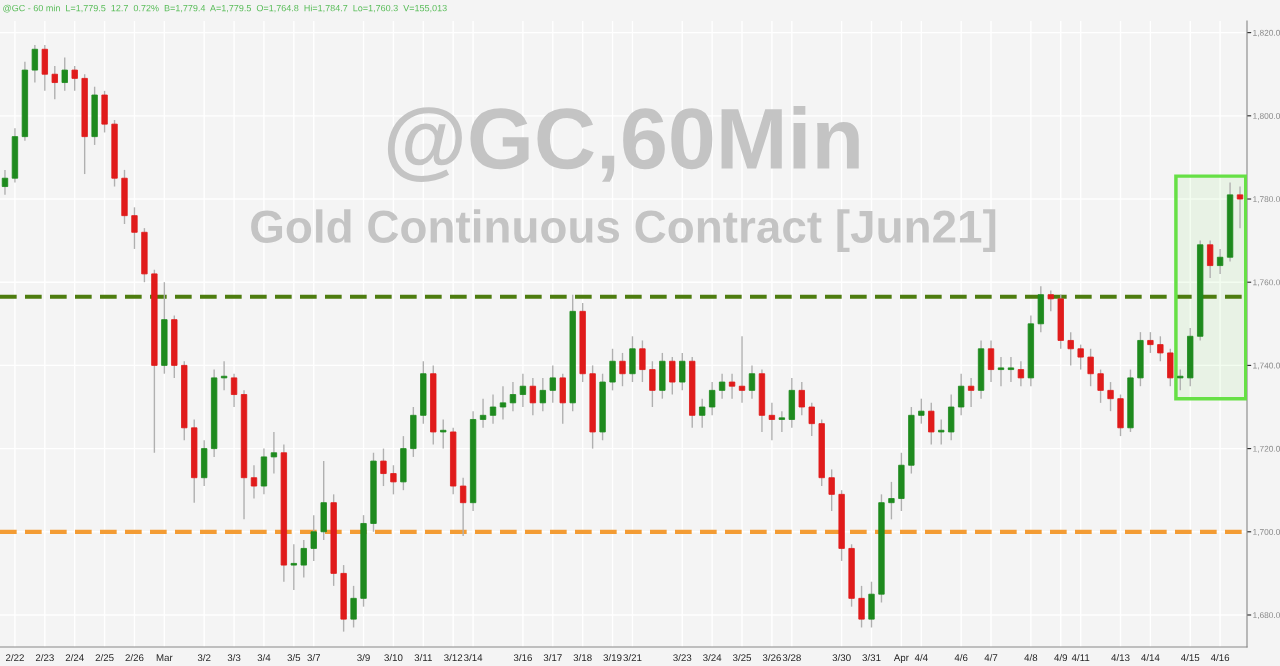  Describe the element at coordinates (234, 657) in the screenshot. I see `x-tick-label: 3/3` at that location.